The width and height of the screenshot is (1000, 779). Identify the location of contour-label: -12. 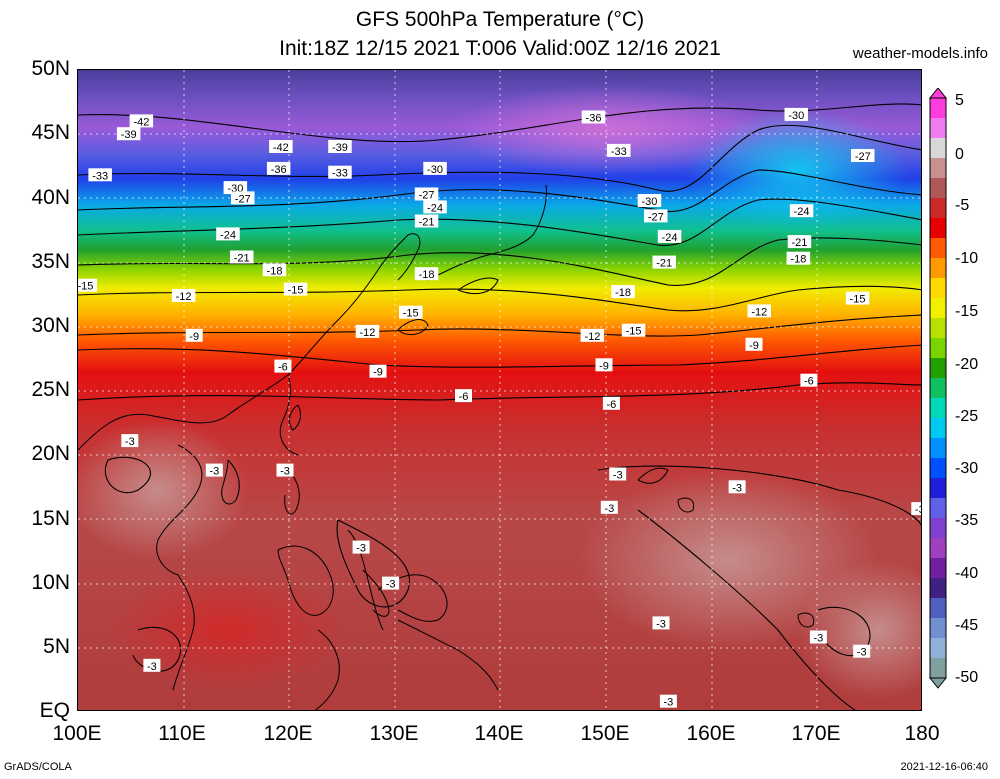
(183, 296).